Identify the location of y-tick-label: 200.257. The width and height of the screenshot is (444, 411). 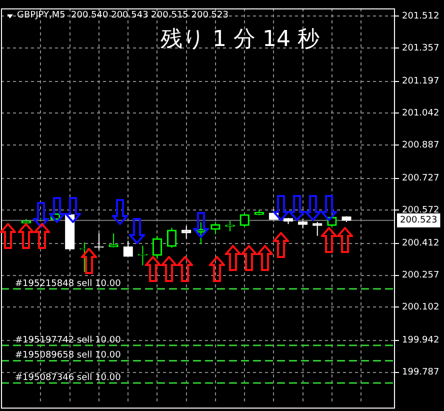
(421, 275).